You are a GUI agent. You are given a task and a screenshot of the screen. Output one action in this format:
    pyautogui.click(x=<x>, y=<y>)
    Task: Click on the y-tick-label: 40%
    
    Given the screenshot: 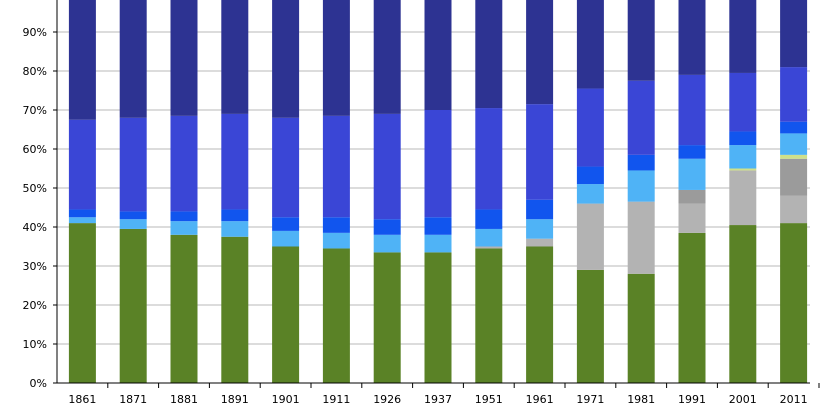 What is the action you would take?
    pyautogui.click(x=35, y=227)
    